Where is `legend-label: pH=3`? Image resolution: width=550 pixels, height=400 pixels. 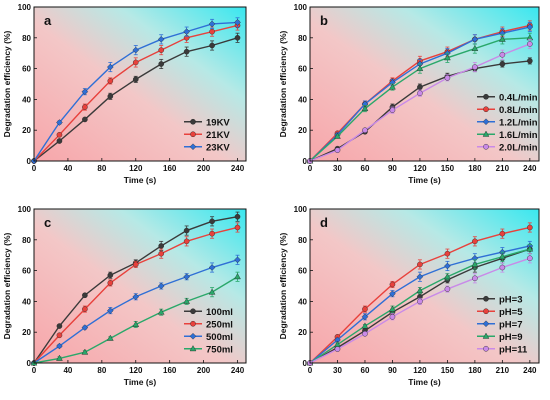 legend-label: pH=3 is located at coordinates (511, 299).